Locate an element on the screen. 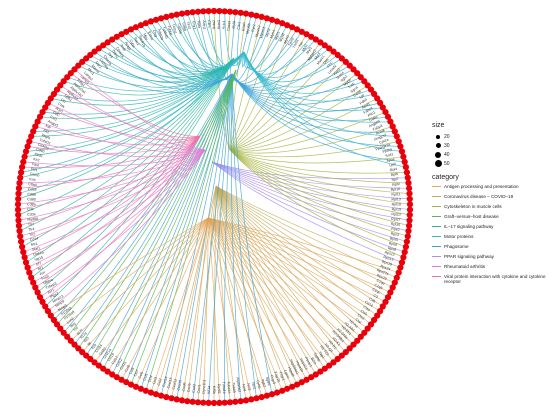  gene-label: Coro1a is located at coordinates (120, 52).